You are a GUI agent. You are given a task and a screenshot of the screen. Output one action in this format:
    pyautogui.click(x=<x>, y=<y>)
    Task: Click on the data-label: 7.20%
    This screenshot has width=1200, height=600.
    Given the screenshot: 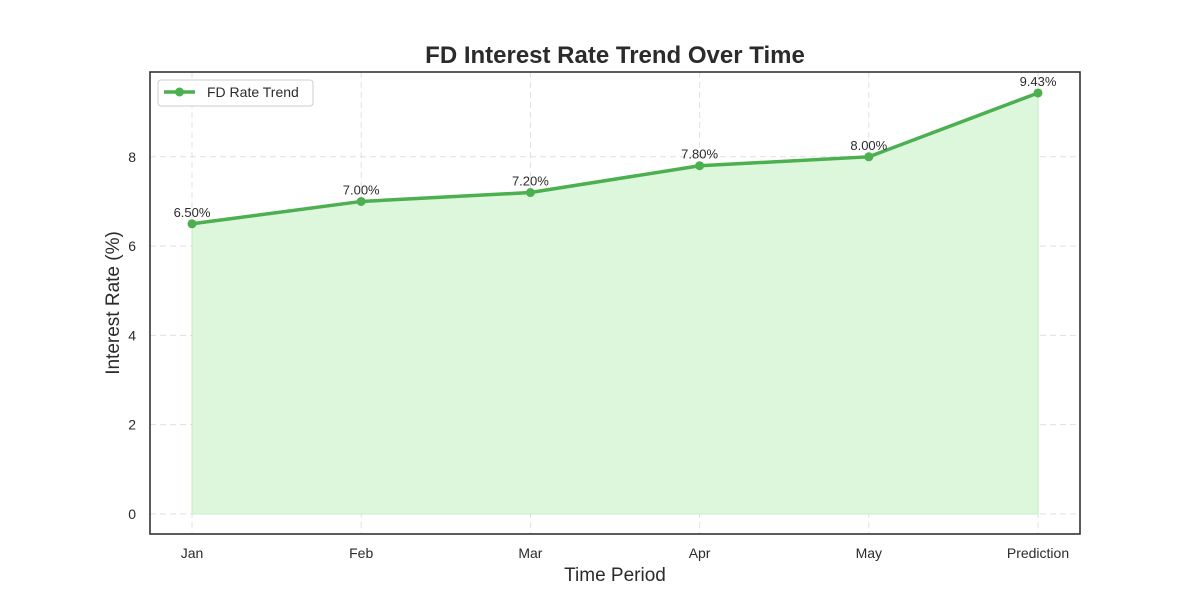 What is the action you would take?
    pyautogui.click(x=530, y=181)
    